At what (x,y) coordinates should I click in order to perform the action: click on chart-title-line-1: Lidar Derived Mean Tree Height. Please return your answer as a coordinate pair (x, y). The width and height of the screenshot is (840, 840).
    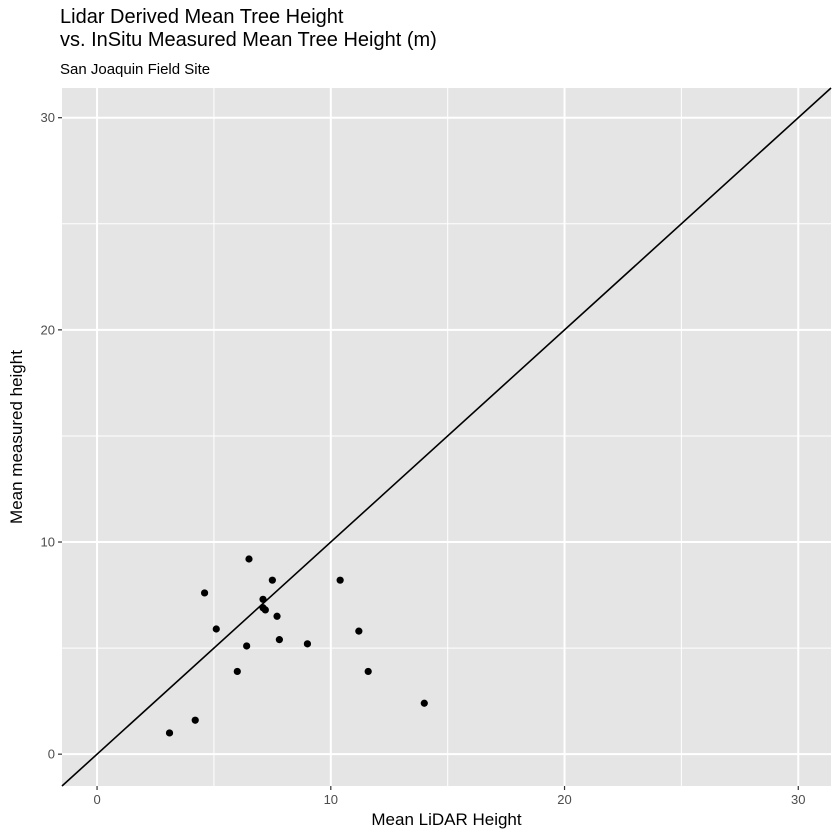
    Looking at the image, I should click on (202, 17).